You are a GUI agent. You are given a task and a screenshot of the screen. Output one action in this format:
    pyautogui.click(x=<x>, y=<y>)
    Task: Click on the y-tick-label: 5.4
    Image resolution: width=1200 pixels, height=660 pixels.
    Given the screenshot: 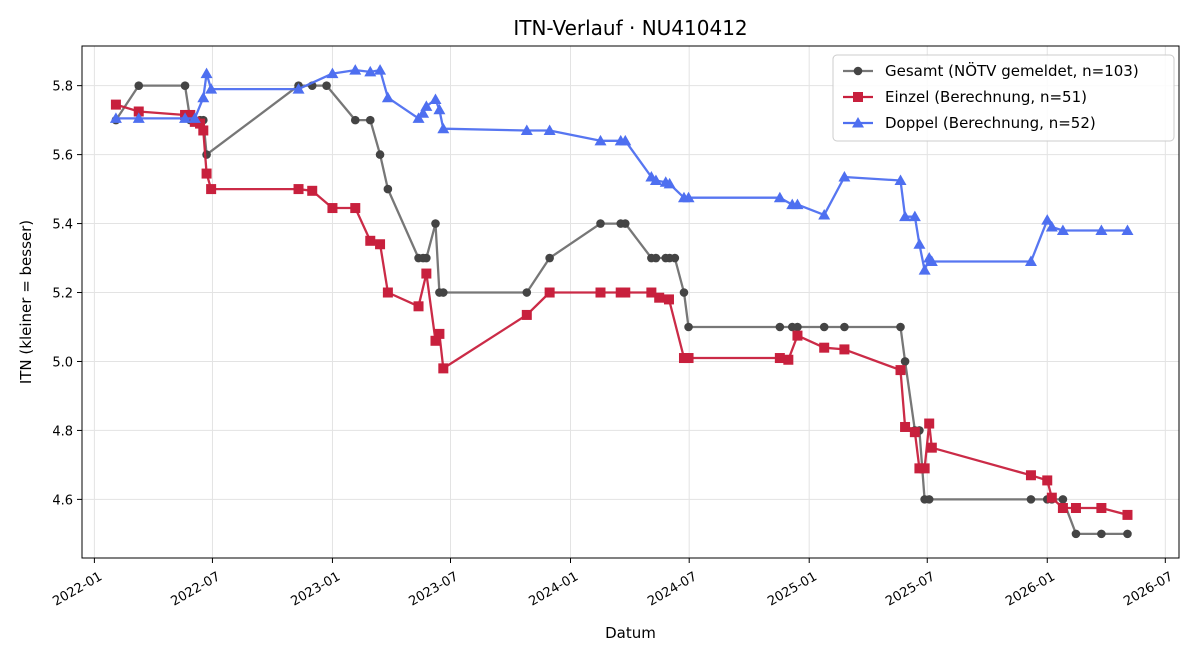 What is the action you would take?
    pyautogui.click(x=62, y=225)
    